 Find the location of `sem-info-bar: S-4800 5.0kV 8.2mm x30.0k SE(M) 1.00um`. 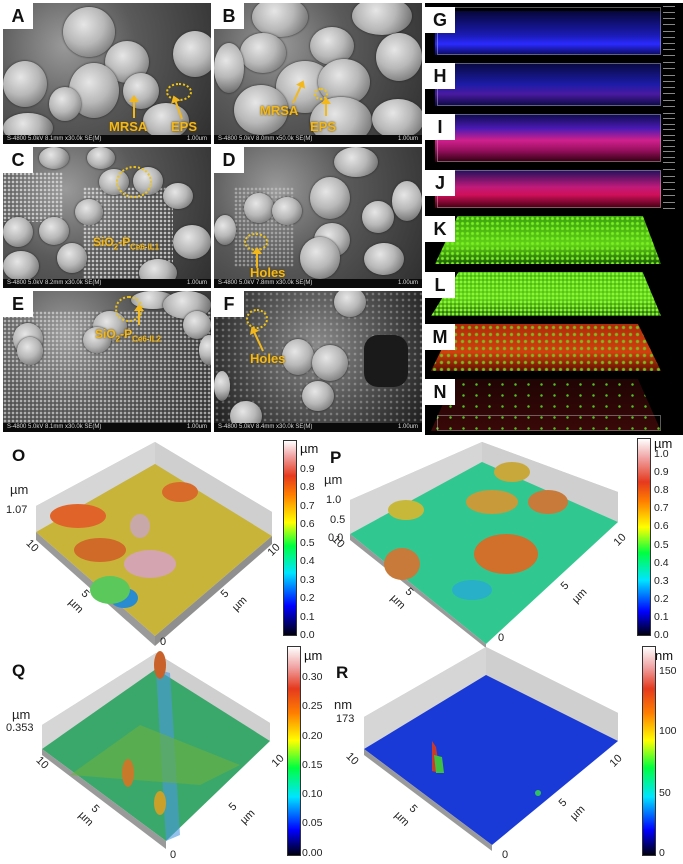

sem-info-bar: S-4800 5.0kV 8.2mm x30.0k SE(M) 1.00um is located at coordinates (107, 283).